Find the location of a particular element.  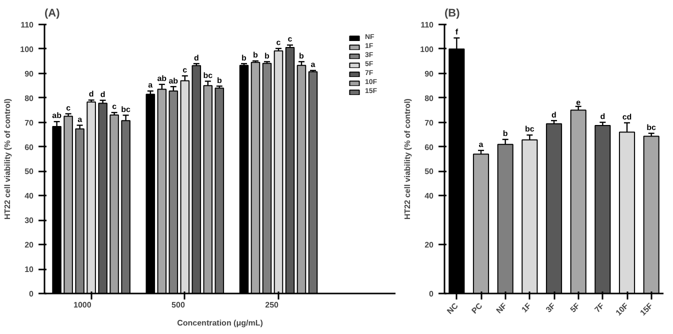

x-tick-label: 1000 is located at coordinates (83, 305).